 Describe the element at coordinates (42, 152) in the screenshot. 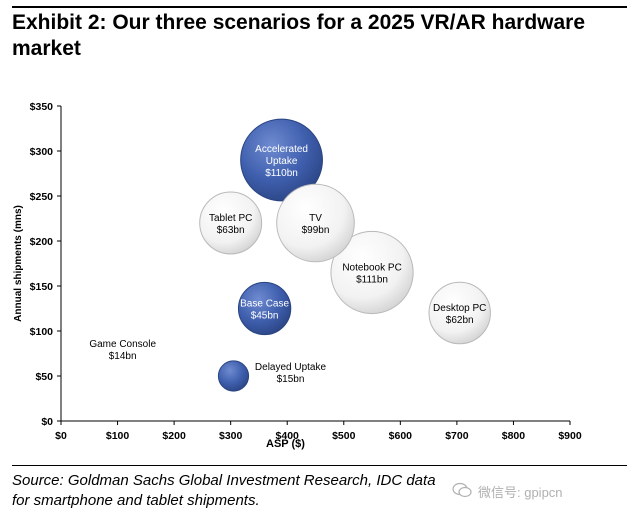

I see `y-tick-label: $300` at that location.